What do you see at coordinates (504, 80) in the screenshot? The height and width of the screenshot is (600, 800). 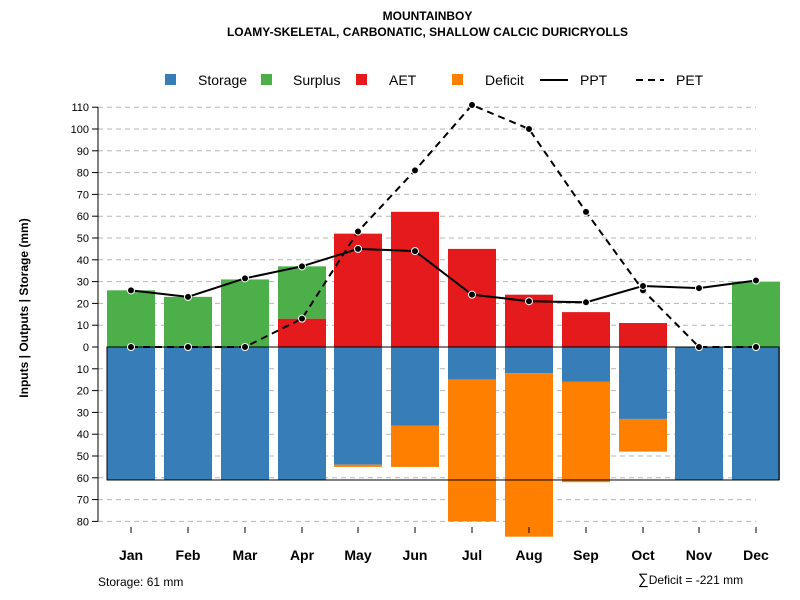 I see `legend-deficit-label: Deficit` at bounding box center [504, 80].